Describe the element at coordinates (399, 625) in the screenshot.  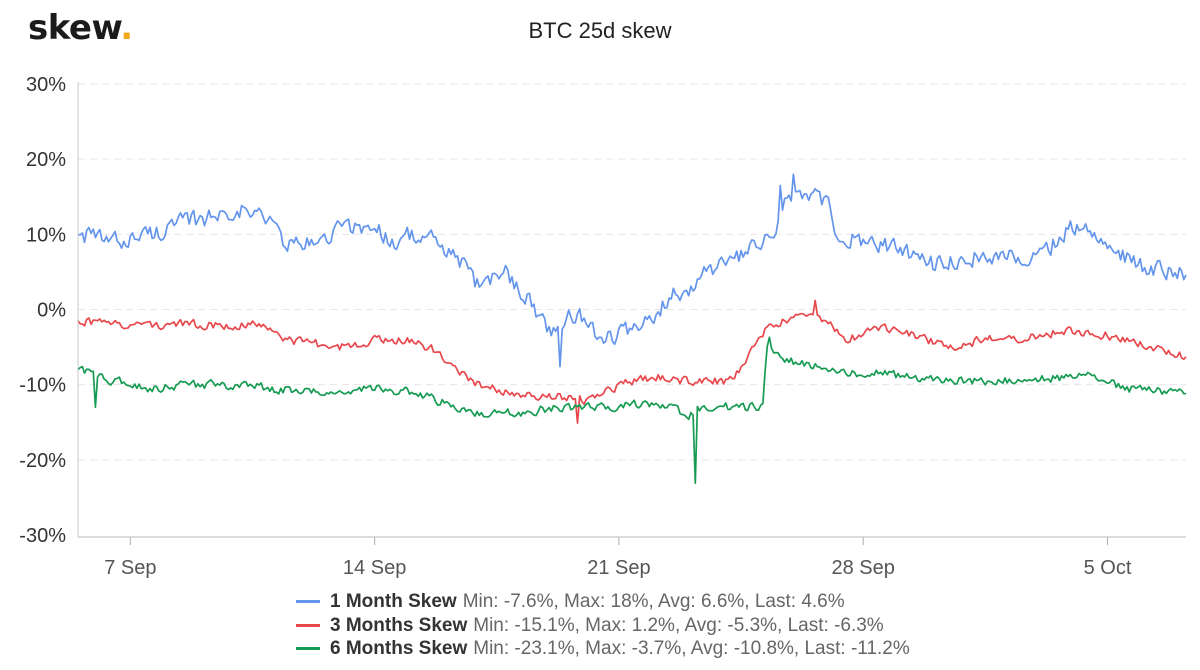
I see `legend-series-name: 3 Months Skew` at that location.